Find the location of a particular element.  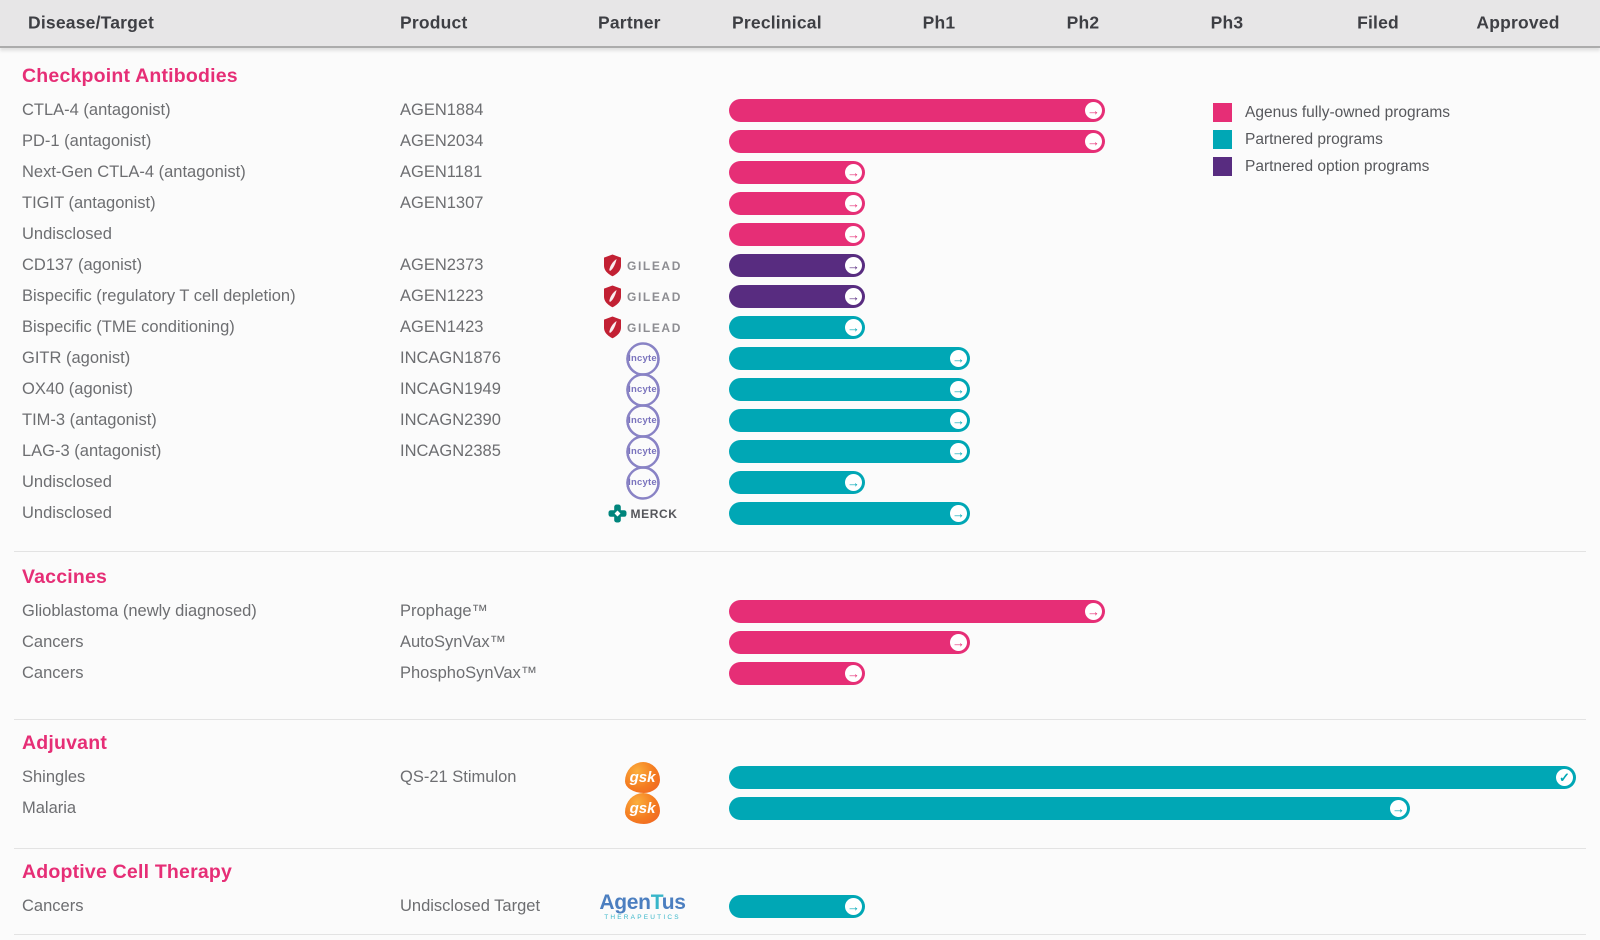

pipeline-row: Glioblastoma (newly diagnosed) Prophage™ → is located at coordinates (800, 611).